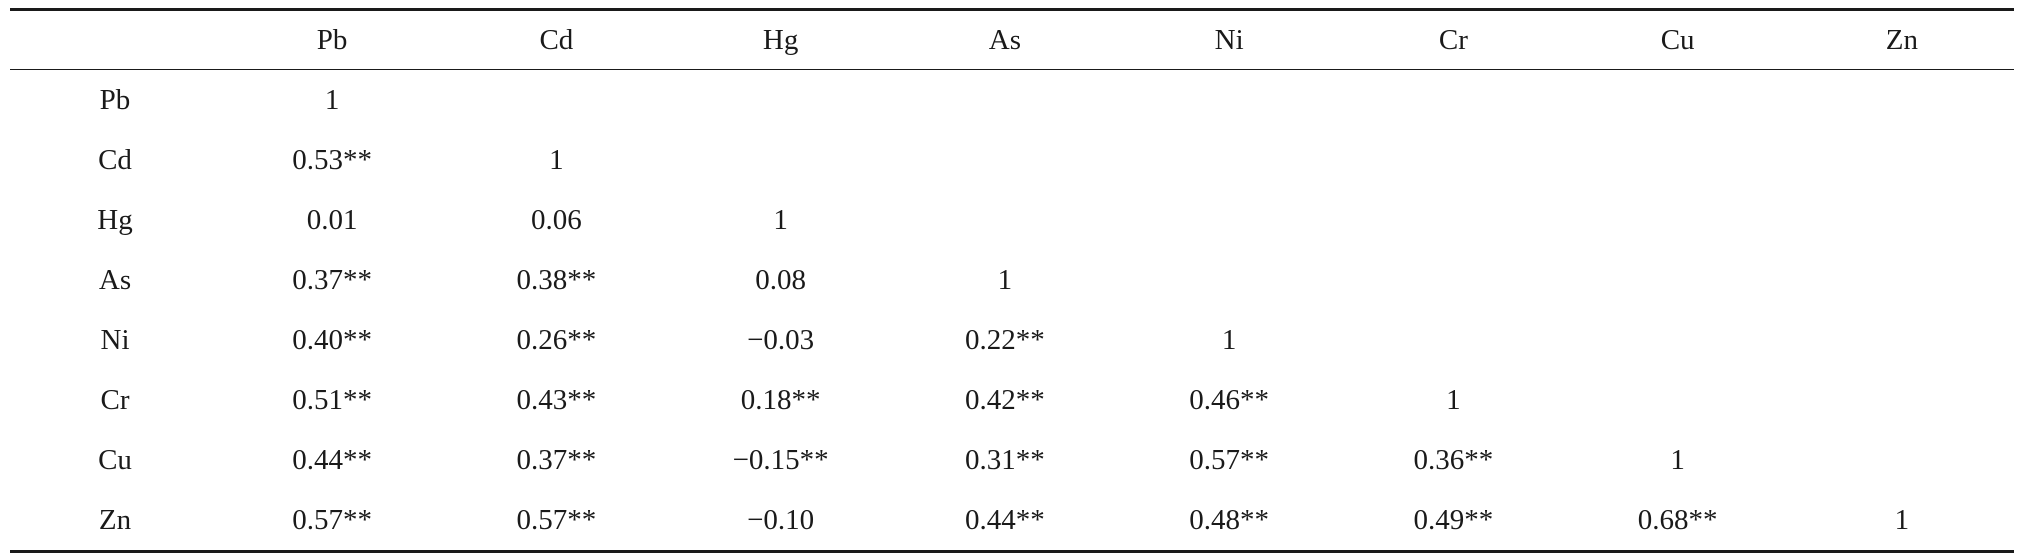 Image resolution: width=2022 pixels, height=559 pixels. Describe the element at coordinates (1453, 520) in the screenshot. I see `table-cell: 0.49**` at that location.